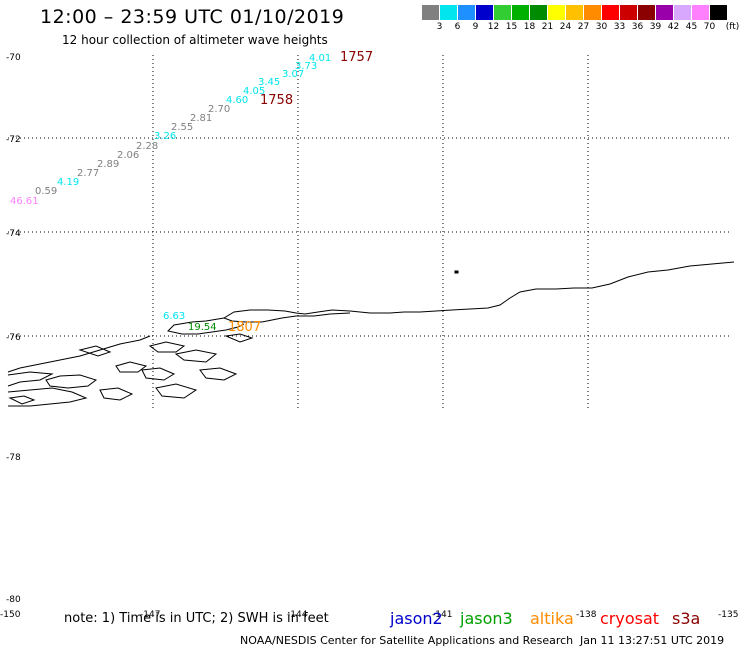 The image size is (740, 650). What do you see at coordinates (13, 58) in the screenshot?
I see `lat-label: -70` at bounding box center [13, 58].